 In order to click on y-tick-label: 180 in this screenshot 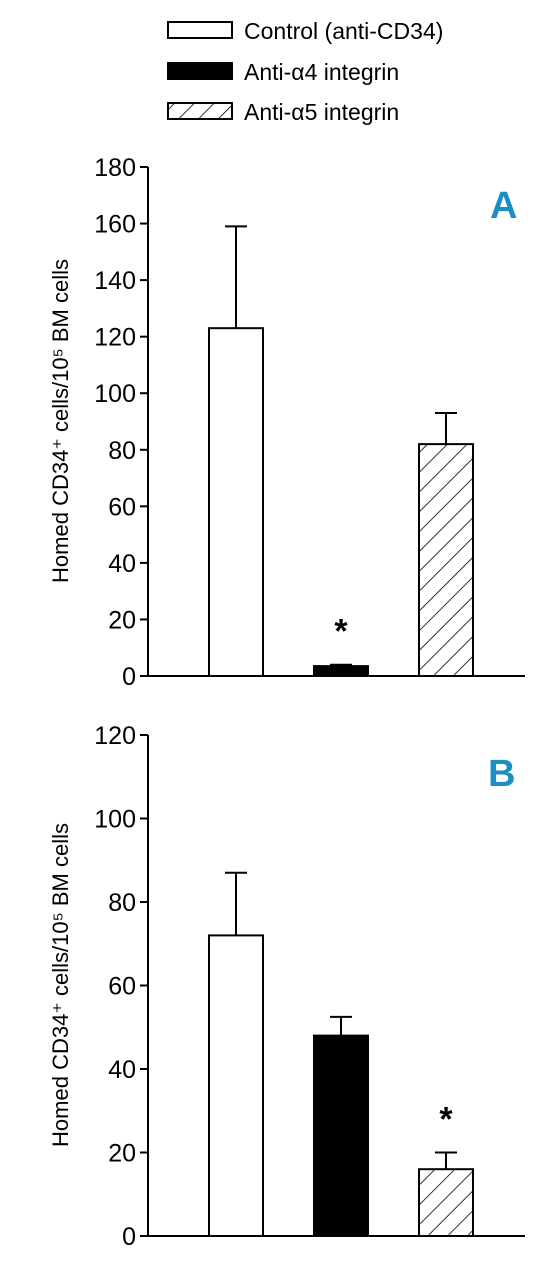, I will do `click(115, 168)`.